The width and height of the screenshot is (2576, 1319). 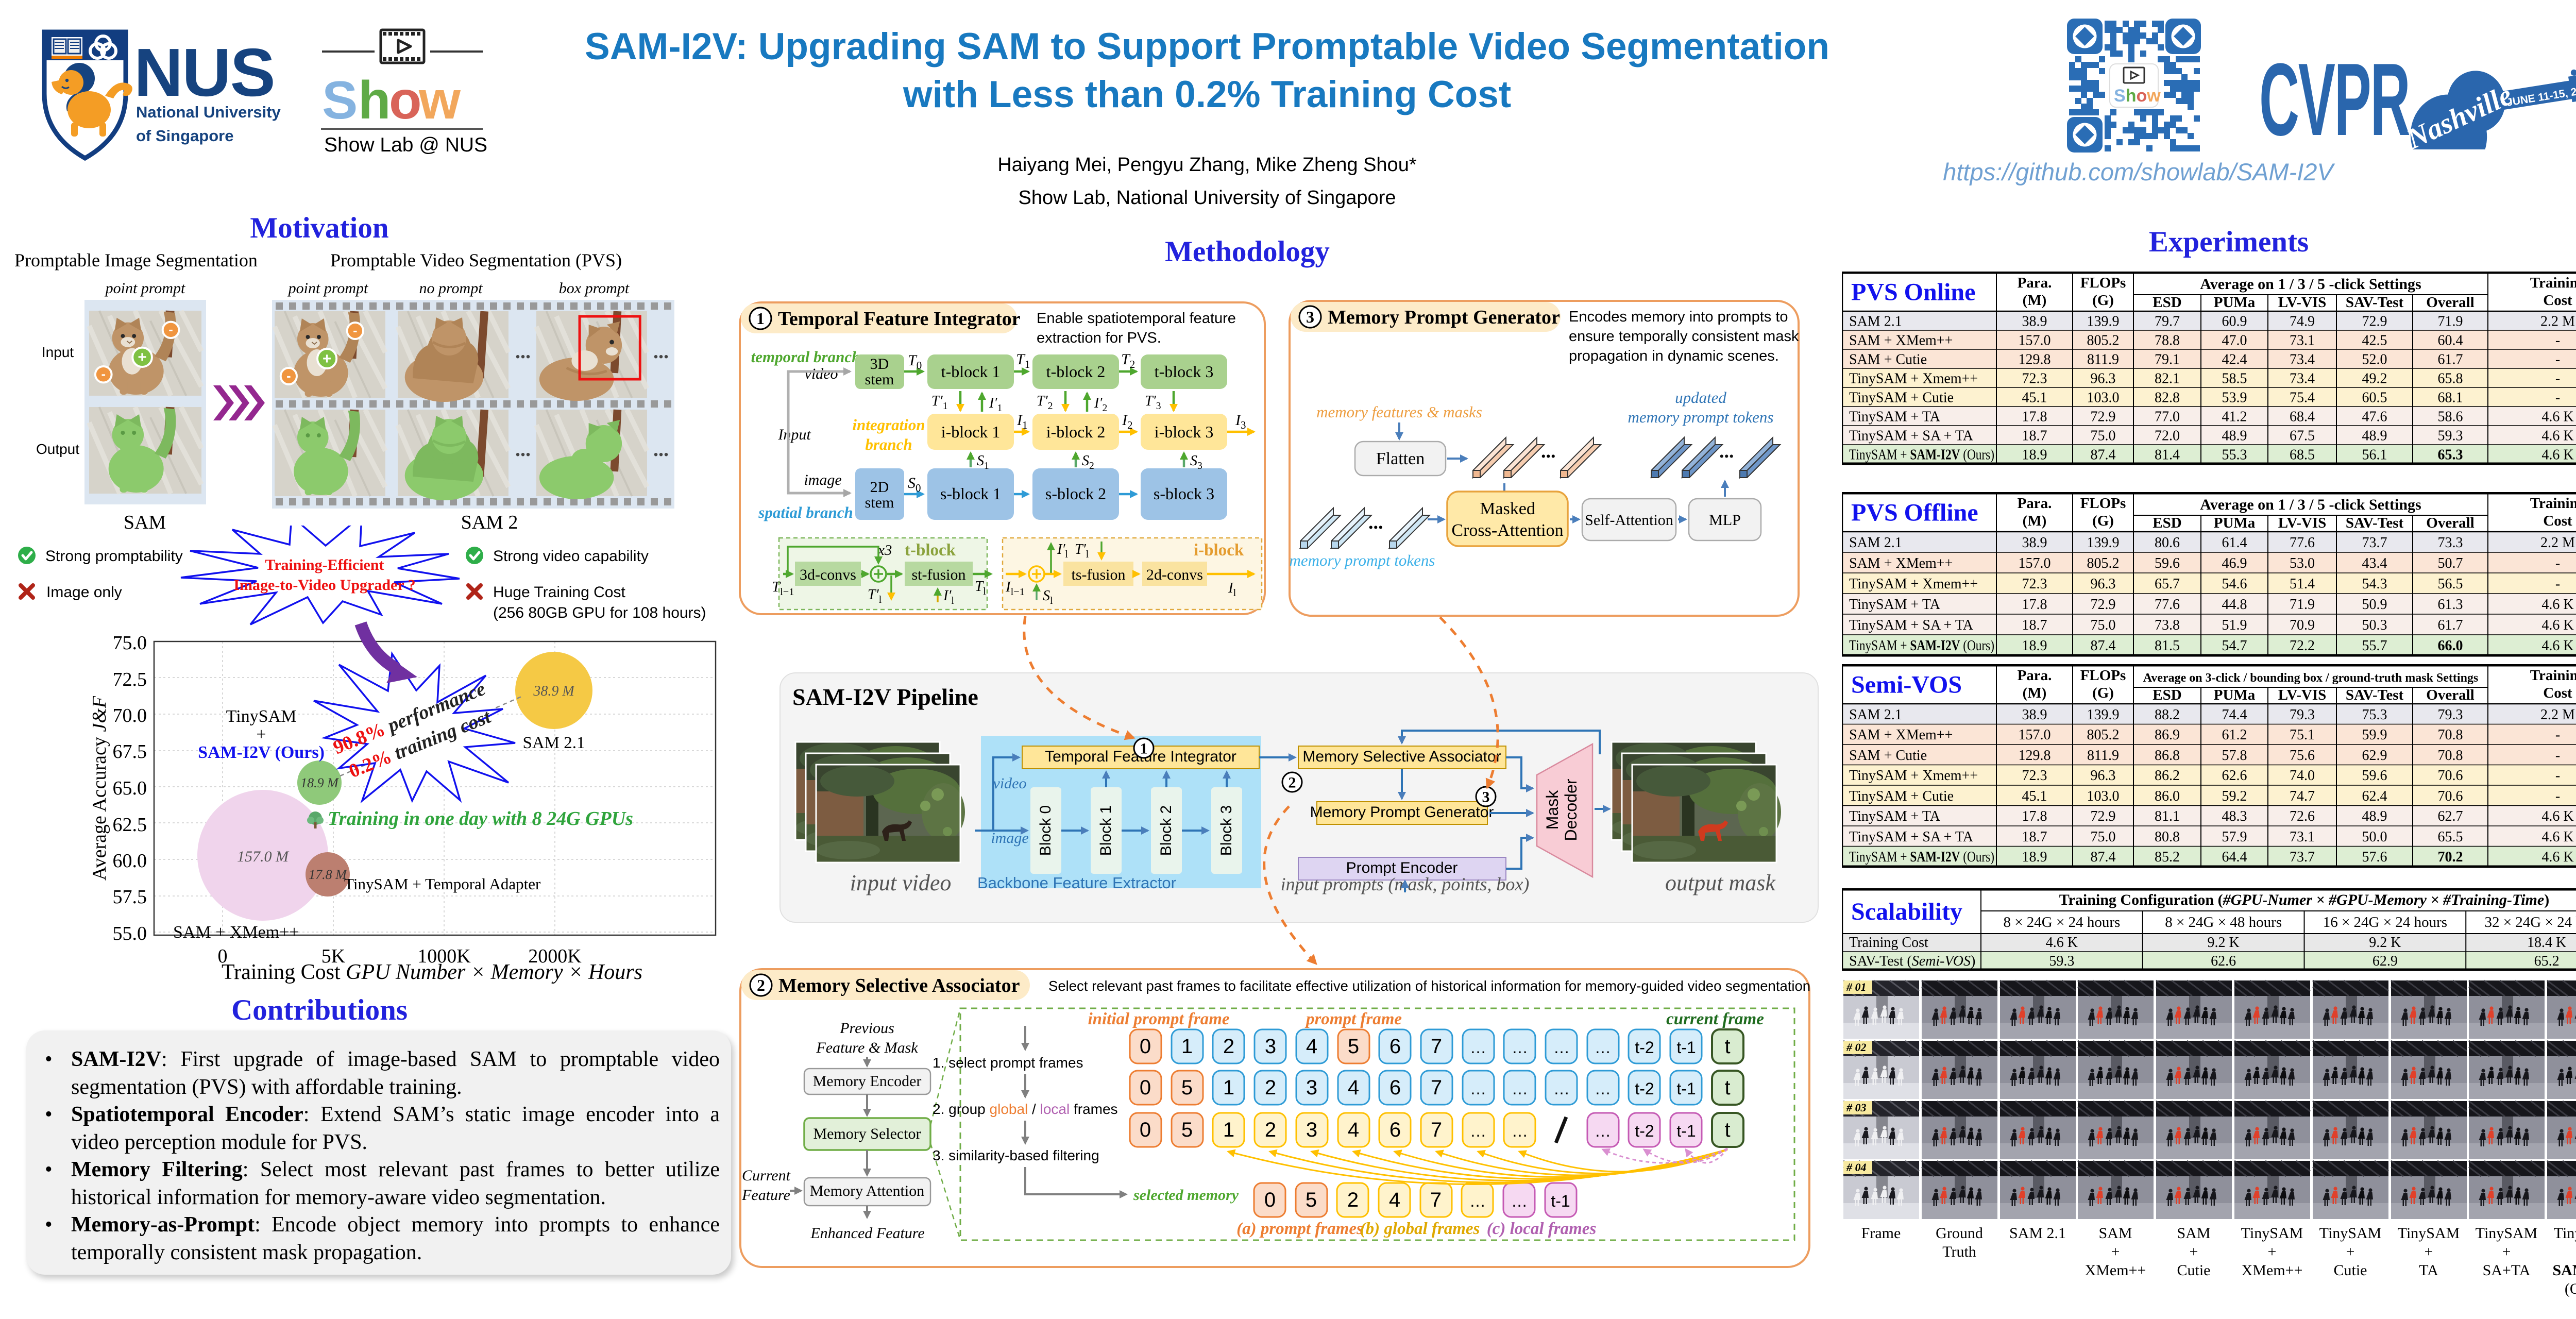 I want to click on svg-text: 18.9, so click(x=2034, y=455).